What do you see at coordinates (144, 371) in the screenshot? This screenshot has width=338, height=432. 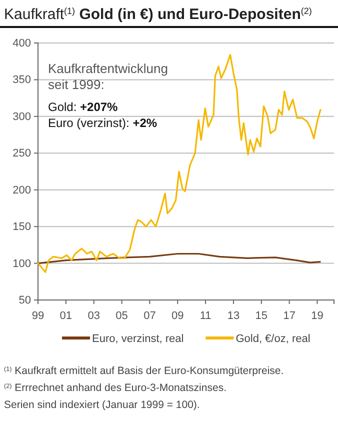 I see `text: $^{(1)}$ Kaufkraft ermittelt auf Basis der Euro-Konsumgüterpreise.` at bounding box center [144, 371].